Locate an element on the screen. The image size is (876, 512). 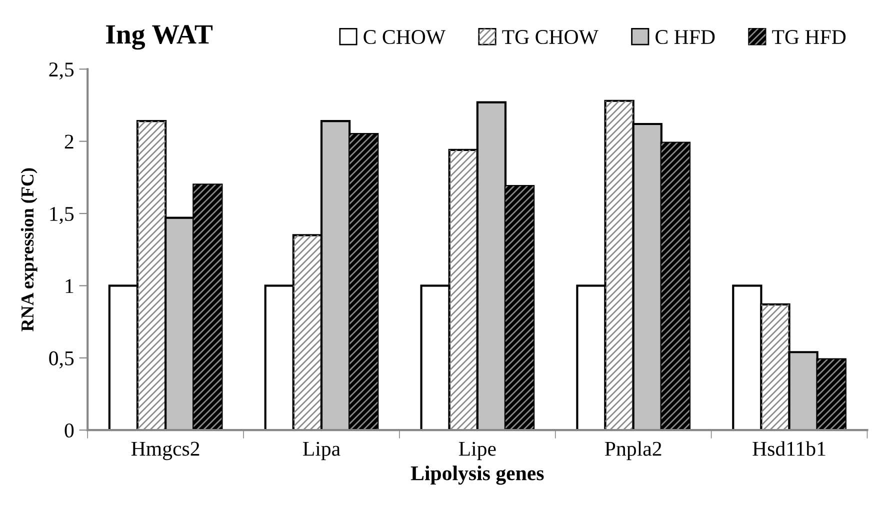
legend-label: C CHOW is located at coordinates (405, 37).